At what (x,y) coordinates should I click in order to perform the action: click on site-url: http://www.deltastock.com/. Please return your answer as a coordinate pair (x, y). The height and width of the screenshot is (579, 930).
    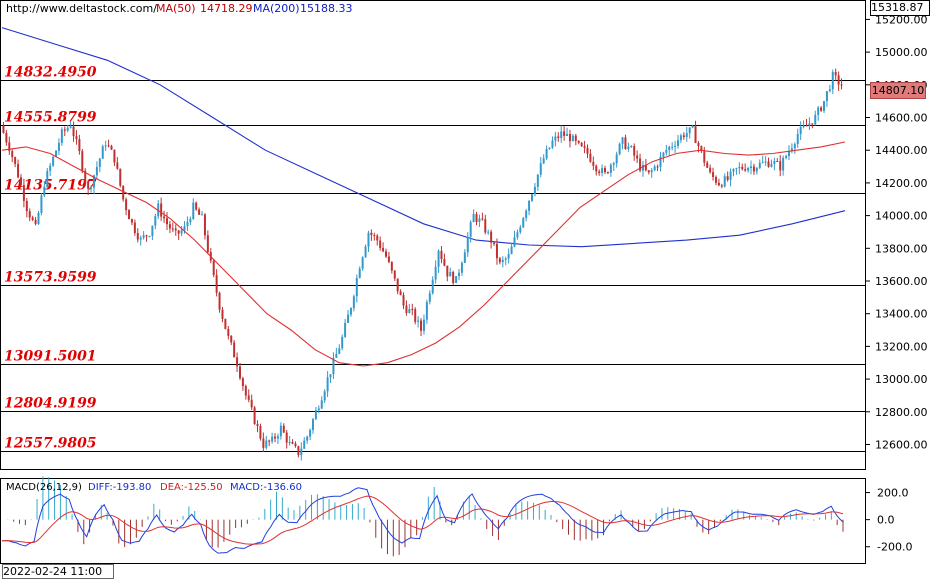
    Looking at the image, I should click on (81, 8).